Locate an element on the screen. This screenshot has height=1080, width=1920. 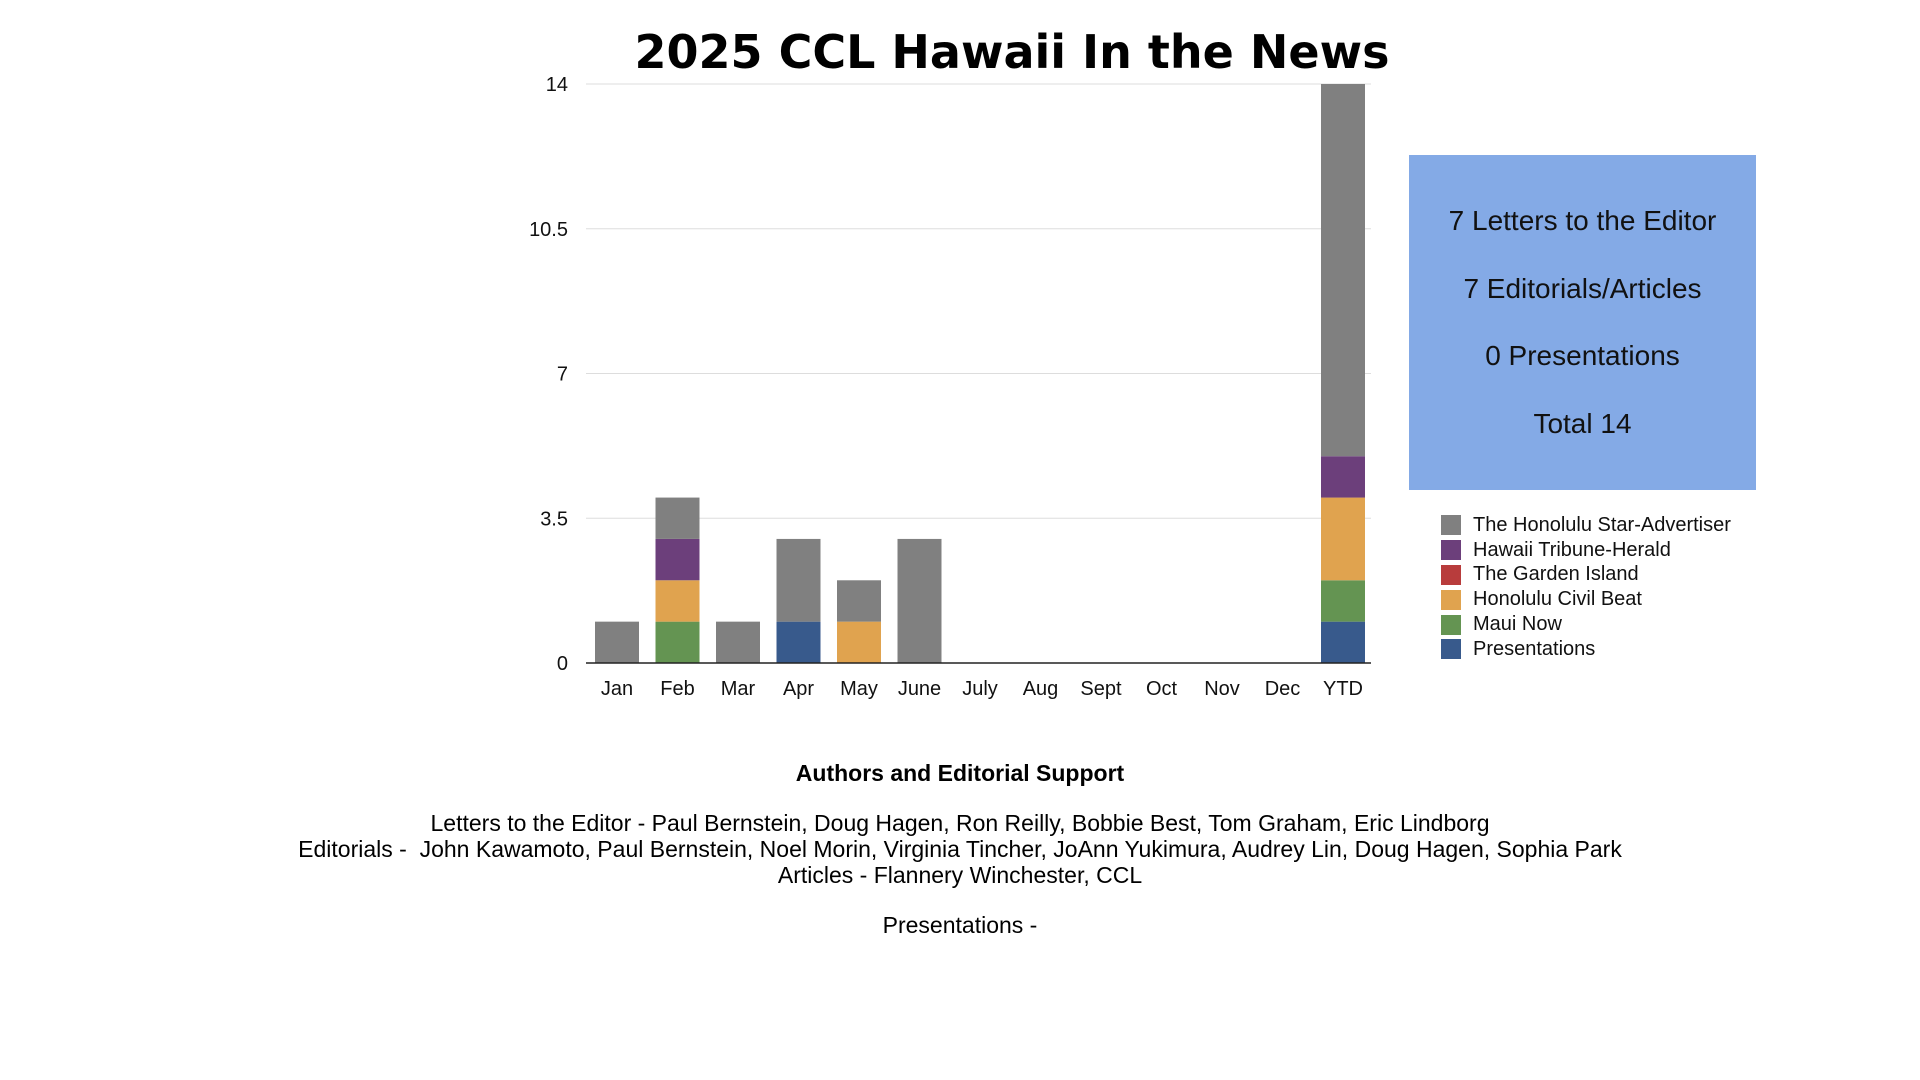
summary-letters: 7 Letters to the Editor is located at coordinates (1582, 220).